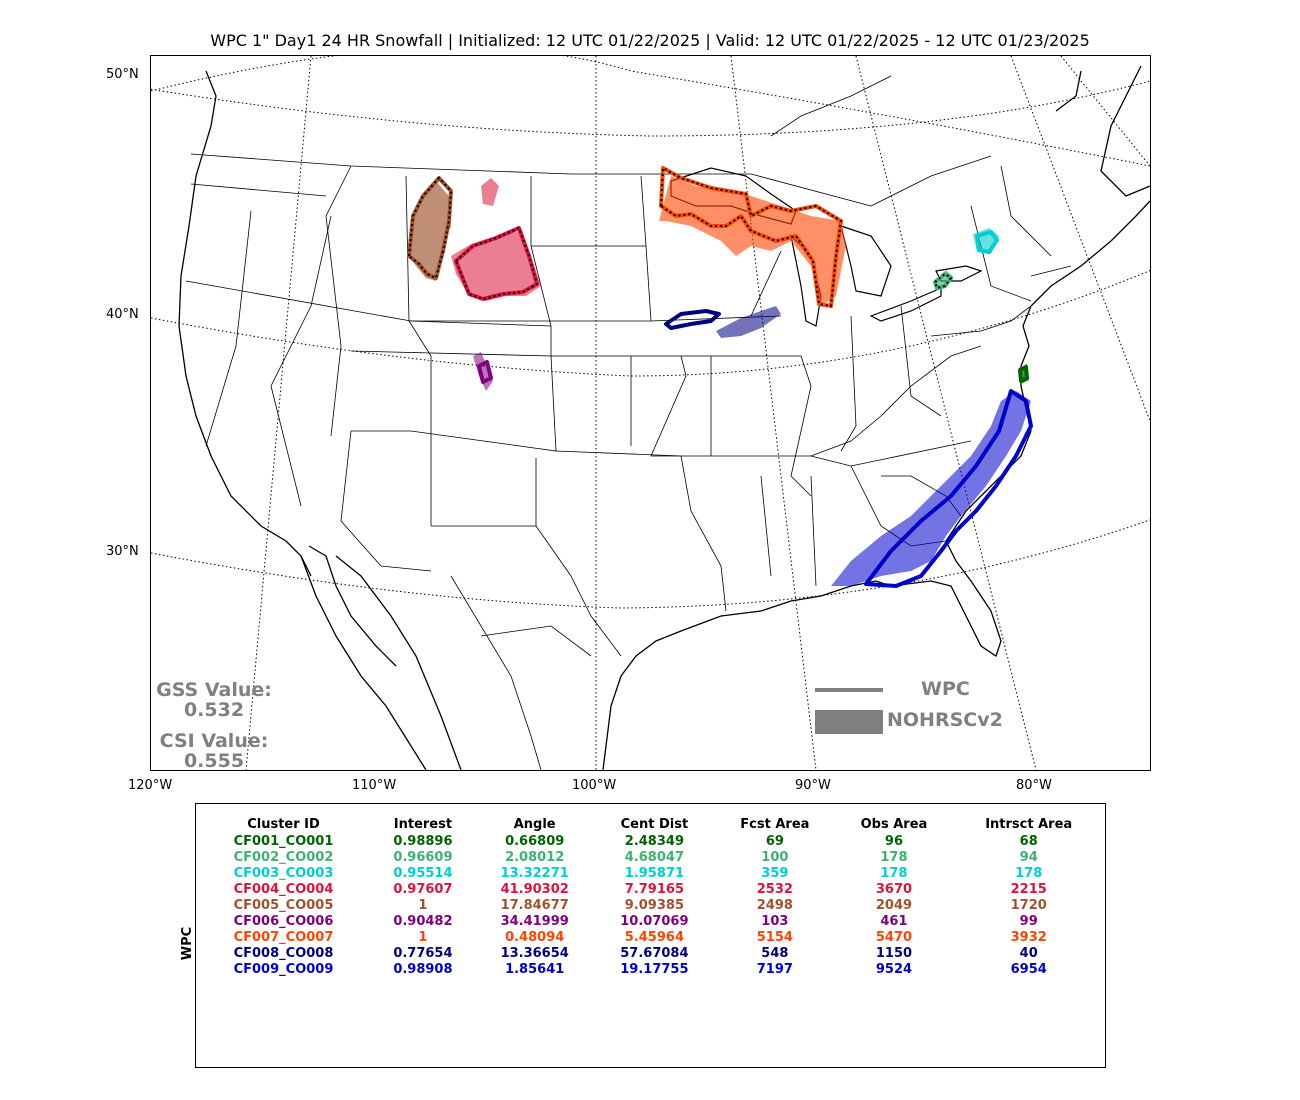  I want to click on table-cell: 461, so click(894, 921).